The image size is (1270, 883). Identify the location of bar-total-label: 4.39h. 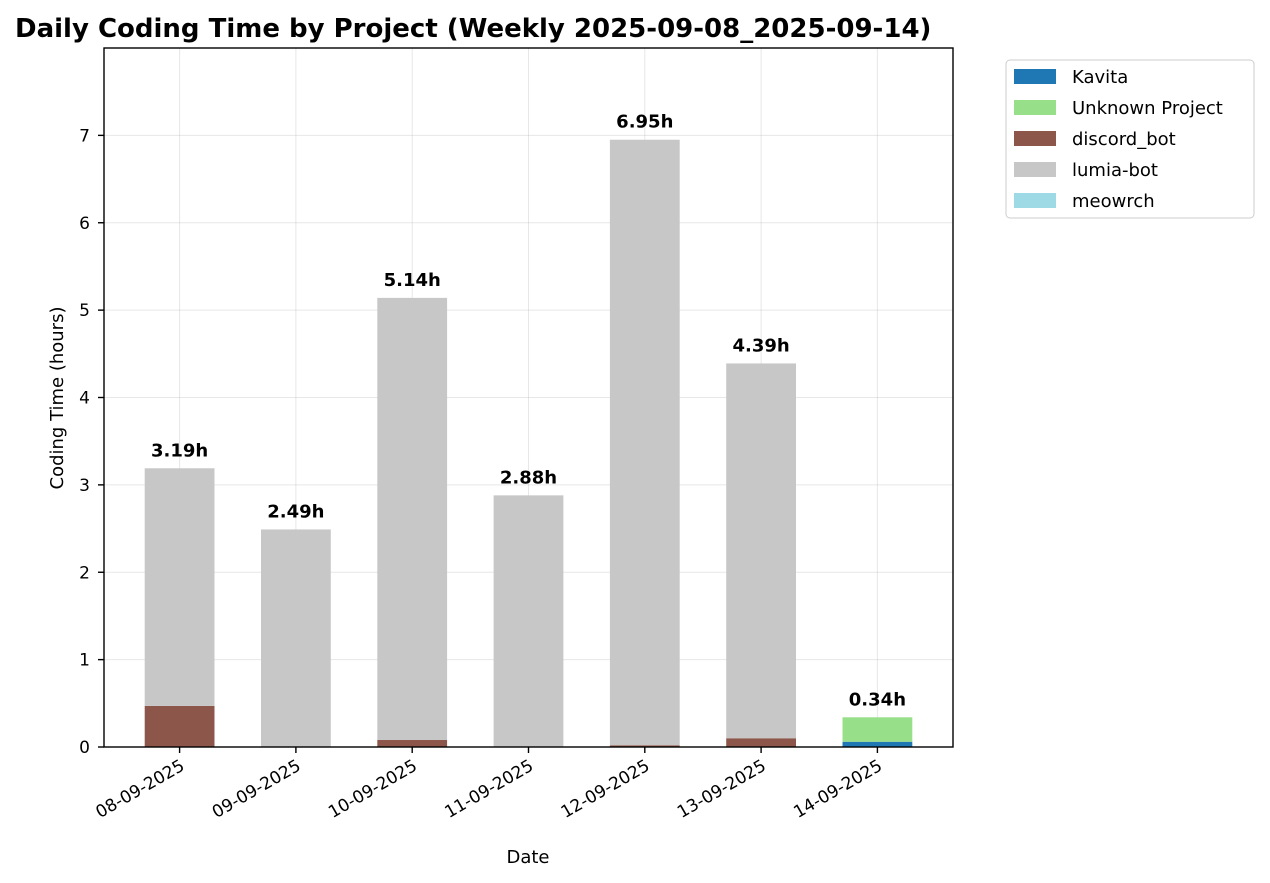
(760, 345).